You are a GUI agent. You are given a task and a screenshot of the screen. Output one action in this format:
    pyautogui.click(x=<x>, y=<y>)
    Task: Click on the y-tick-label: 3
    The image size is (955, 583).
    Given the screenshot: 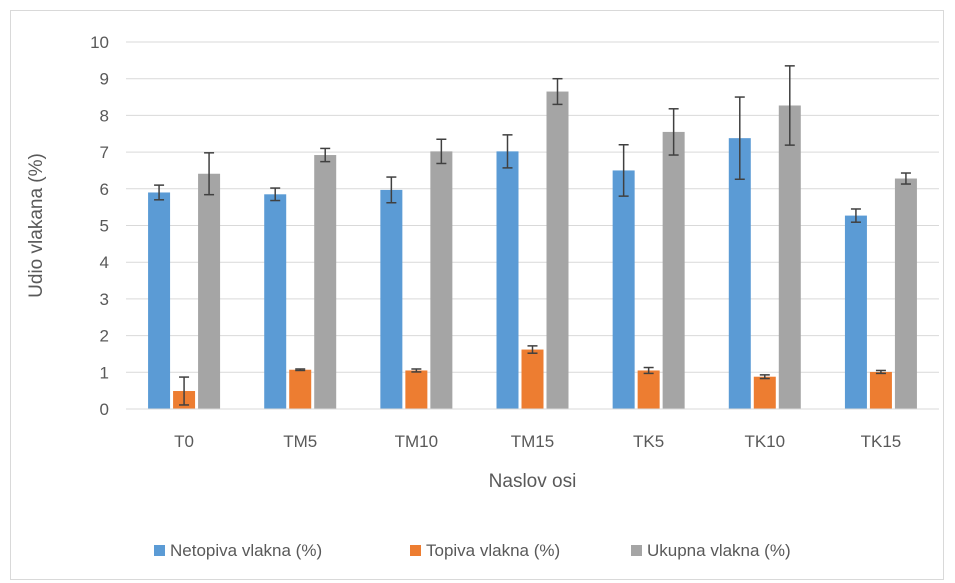 What is the action you would take?
    pyautogui.click(x=104, y=299)
    